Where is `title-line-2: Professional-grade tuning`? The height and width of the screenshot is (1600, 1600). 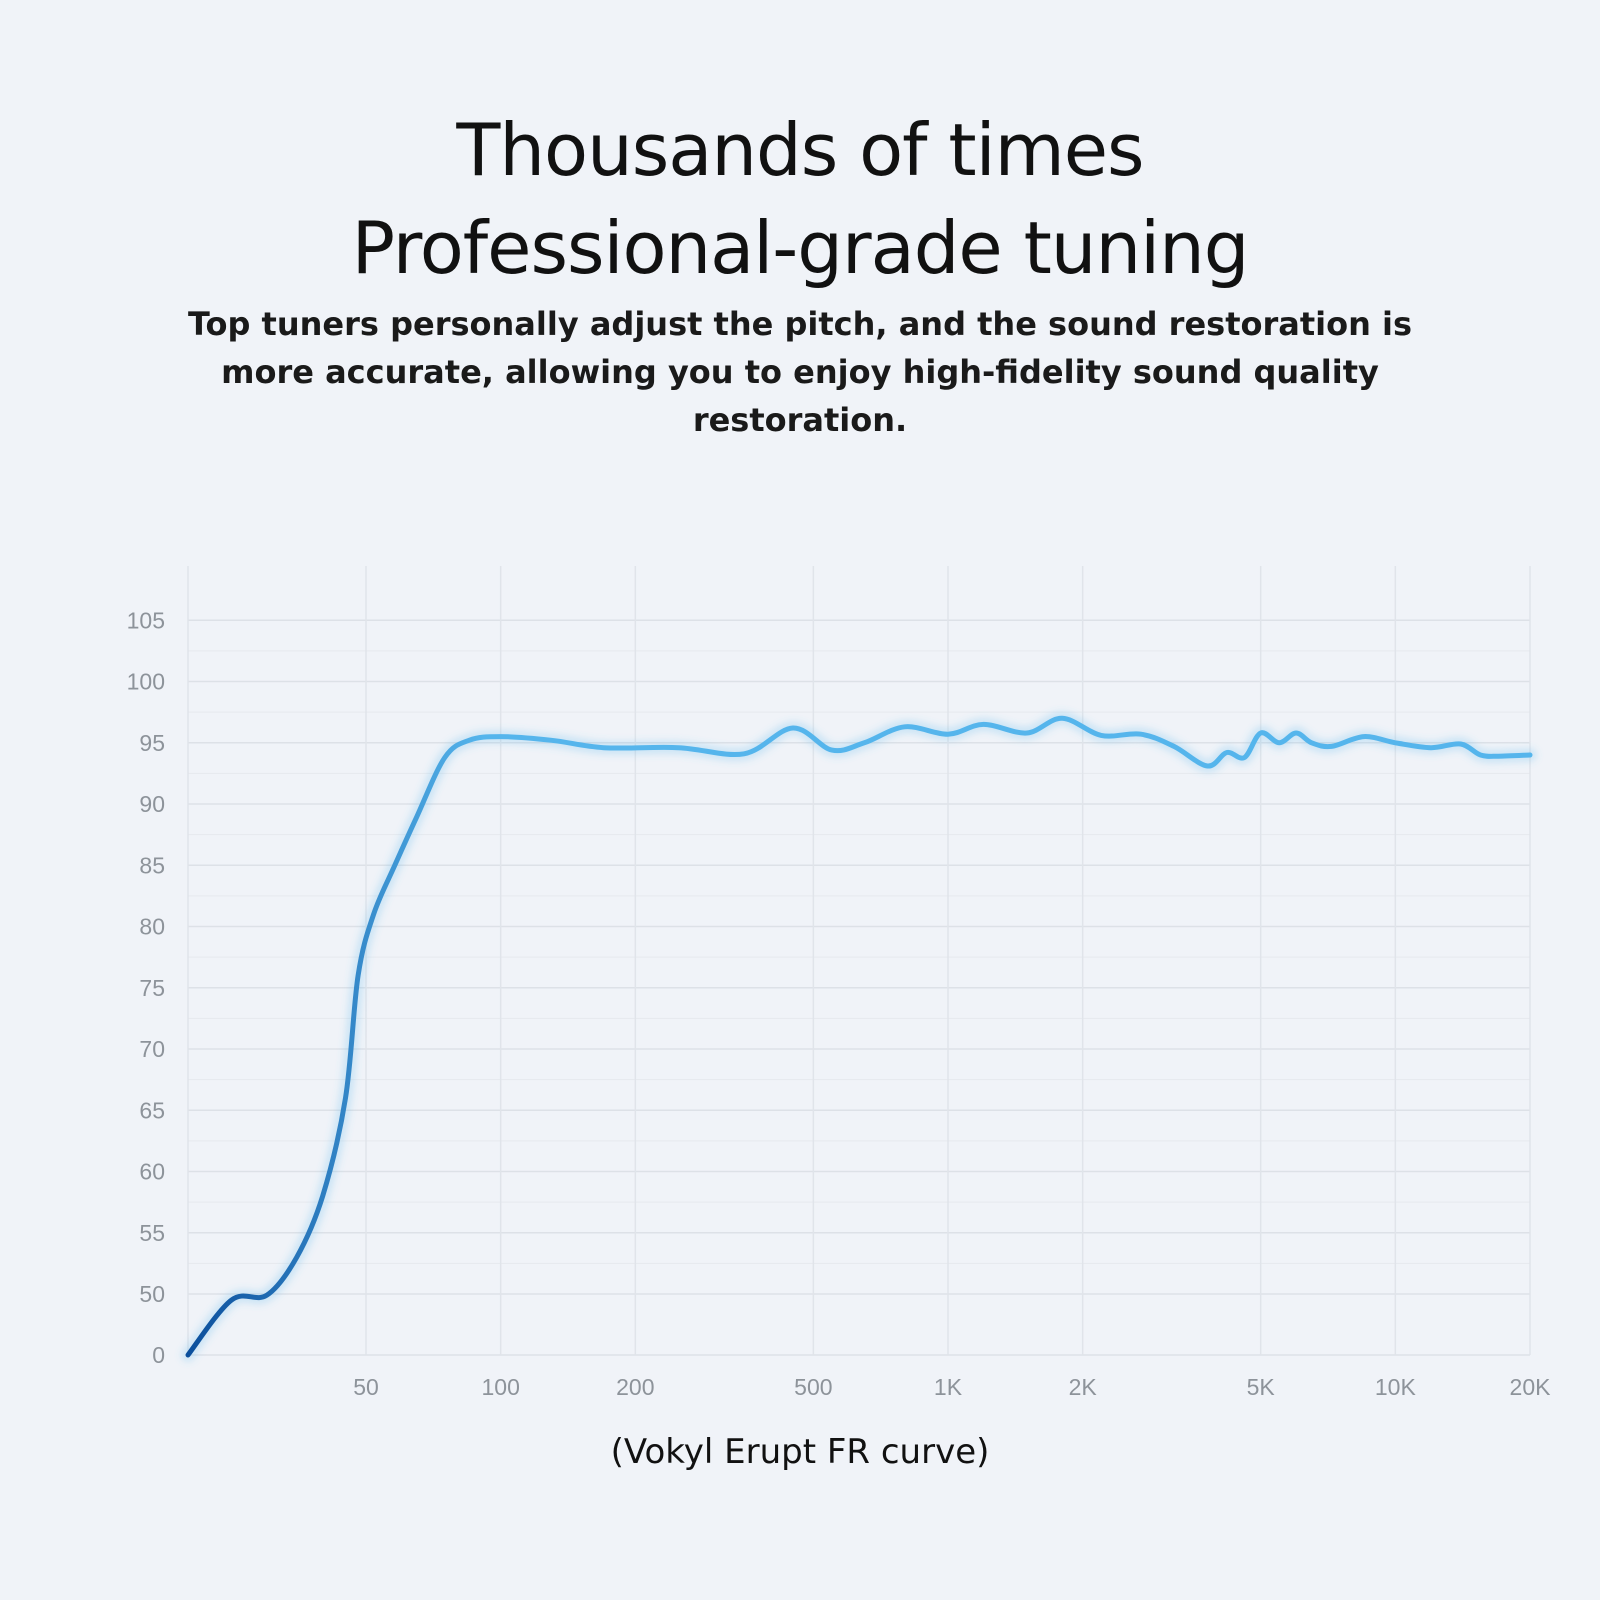
title-line-2: Professional-grade tuning is located at coordinates (800, 248).